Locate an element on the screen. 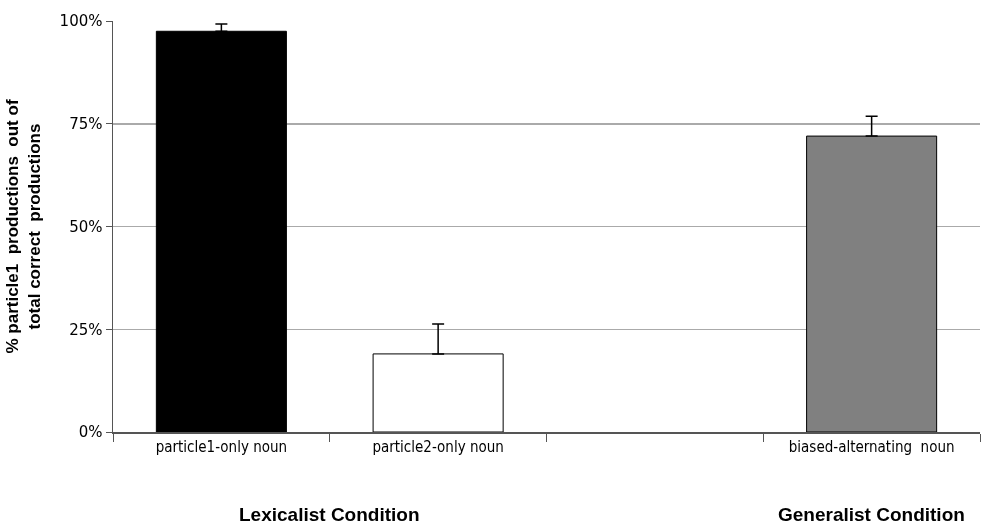  y-tick-label: 50% is located at coordinates (86, 226).